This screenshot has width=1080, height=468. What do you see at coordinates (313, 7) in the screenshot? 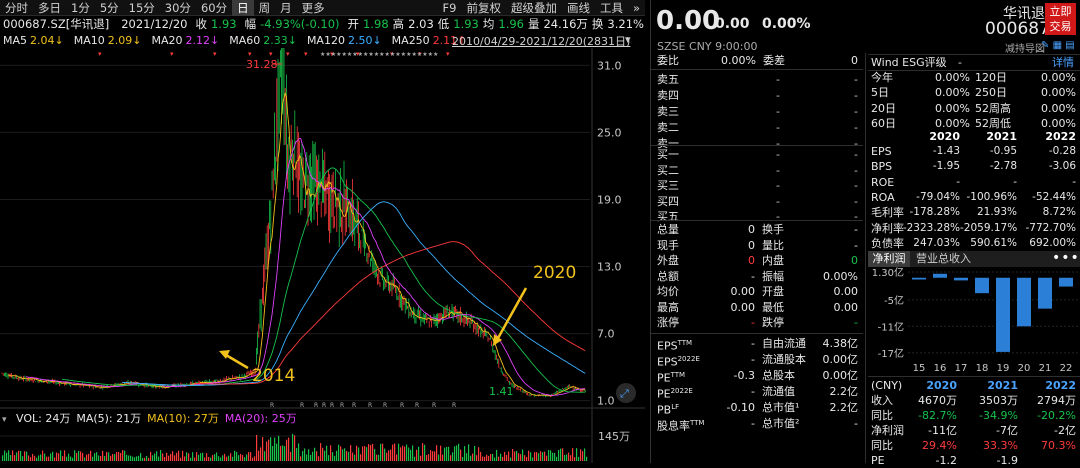
I see `period-tab-10: 更多` at bounding box center [313, 7].